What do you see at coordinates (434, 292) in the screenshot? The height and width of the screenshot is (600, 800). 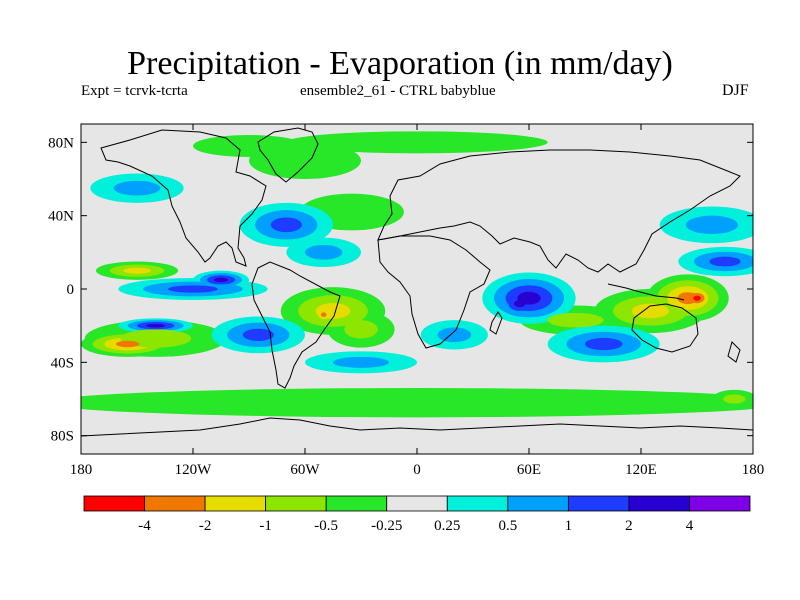 I see `coast-africa` at bounding box center [434, 292].